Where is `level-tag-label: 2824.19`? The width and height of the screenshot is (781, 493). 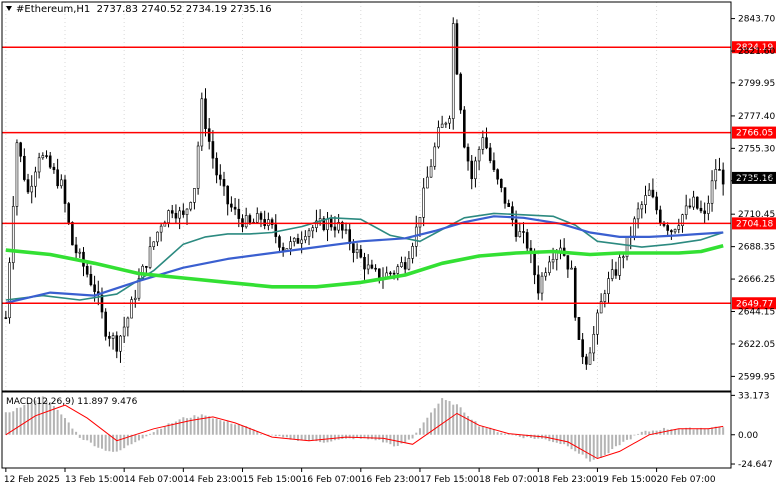 level-tag-label: 2824.19 is located at coordinates (754, 48).